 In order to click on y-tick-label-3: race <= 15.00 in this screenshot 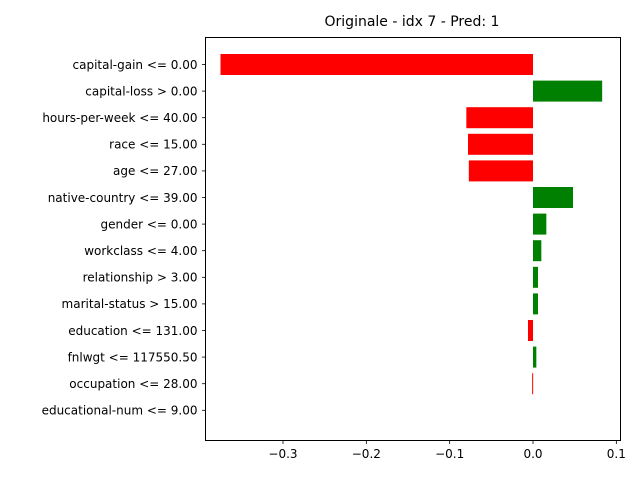, I will do `click(153, 145)`.